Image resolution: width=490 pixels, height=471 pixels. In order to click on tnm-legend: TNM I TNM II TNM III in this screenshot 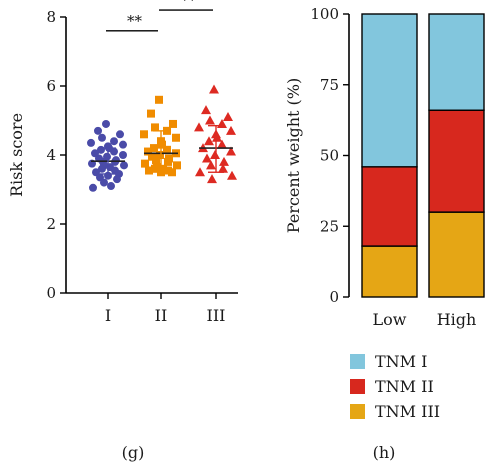, I will do `click(395, 386)`.